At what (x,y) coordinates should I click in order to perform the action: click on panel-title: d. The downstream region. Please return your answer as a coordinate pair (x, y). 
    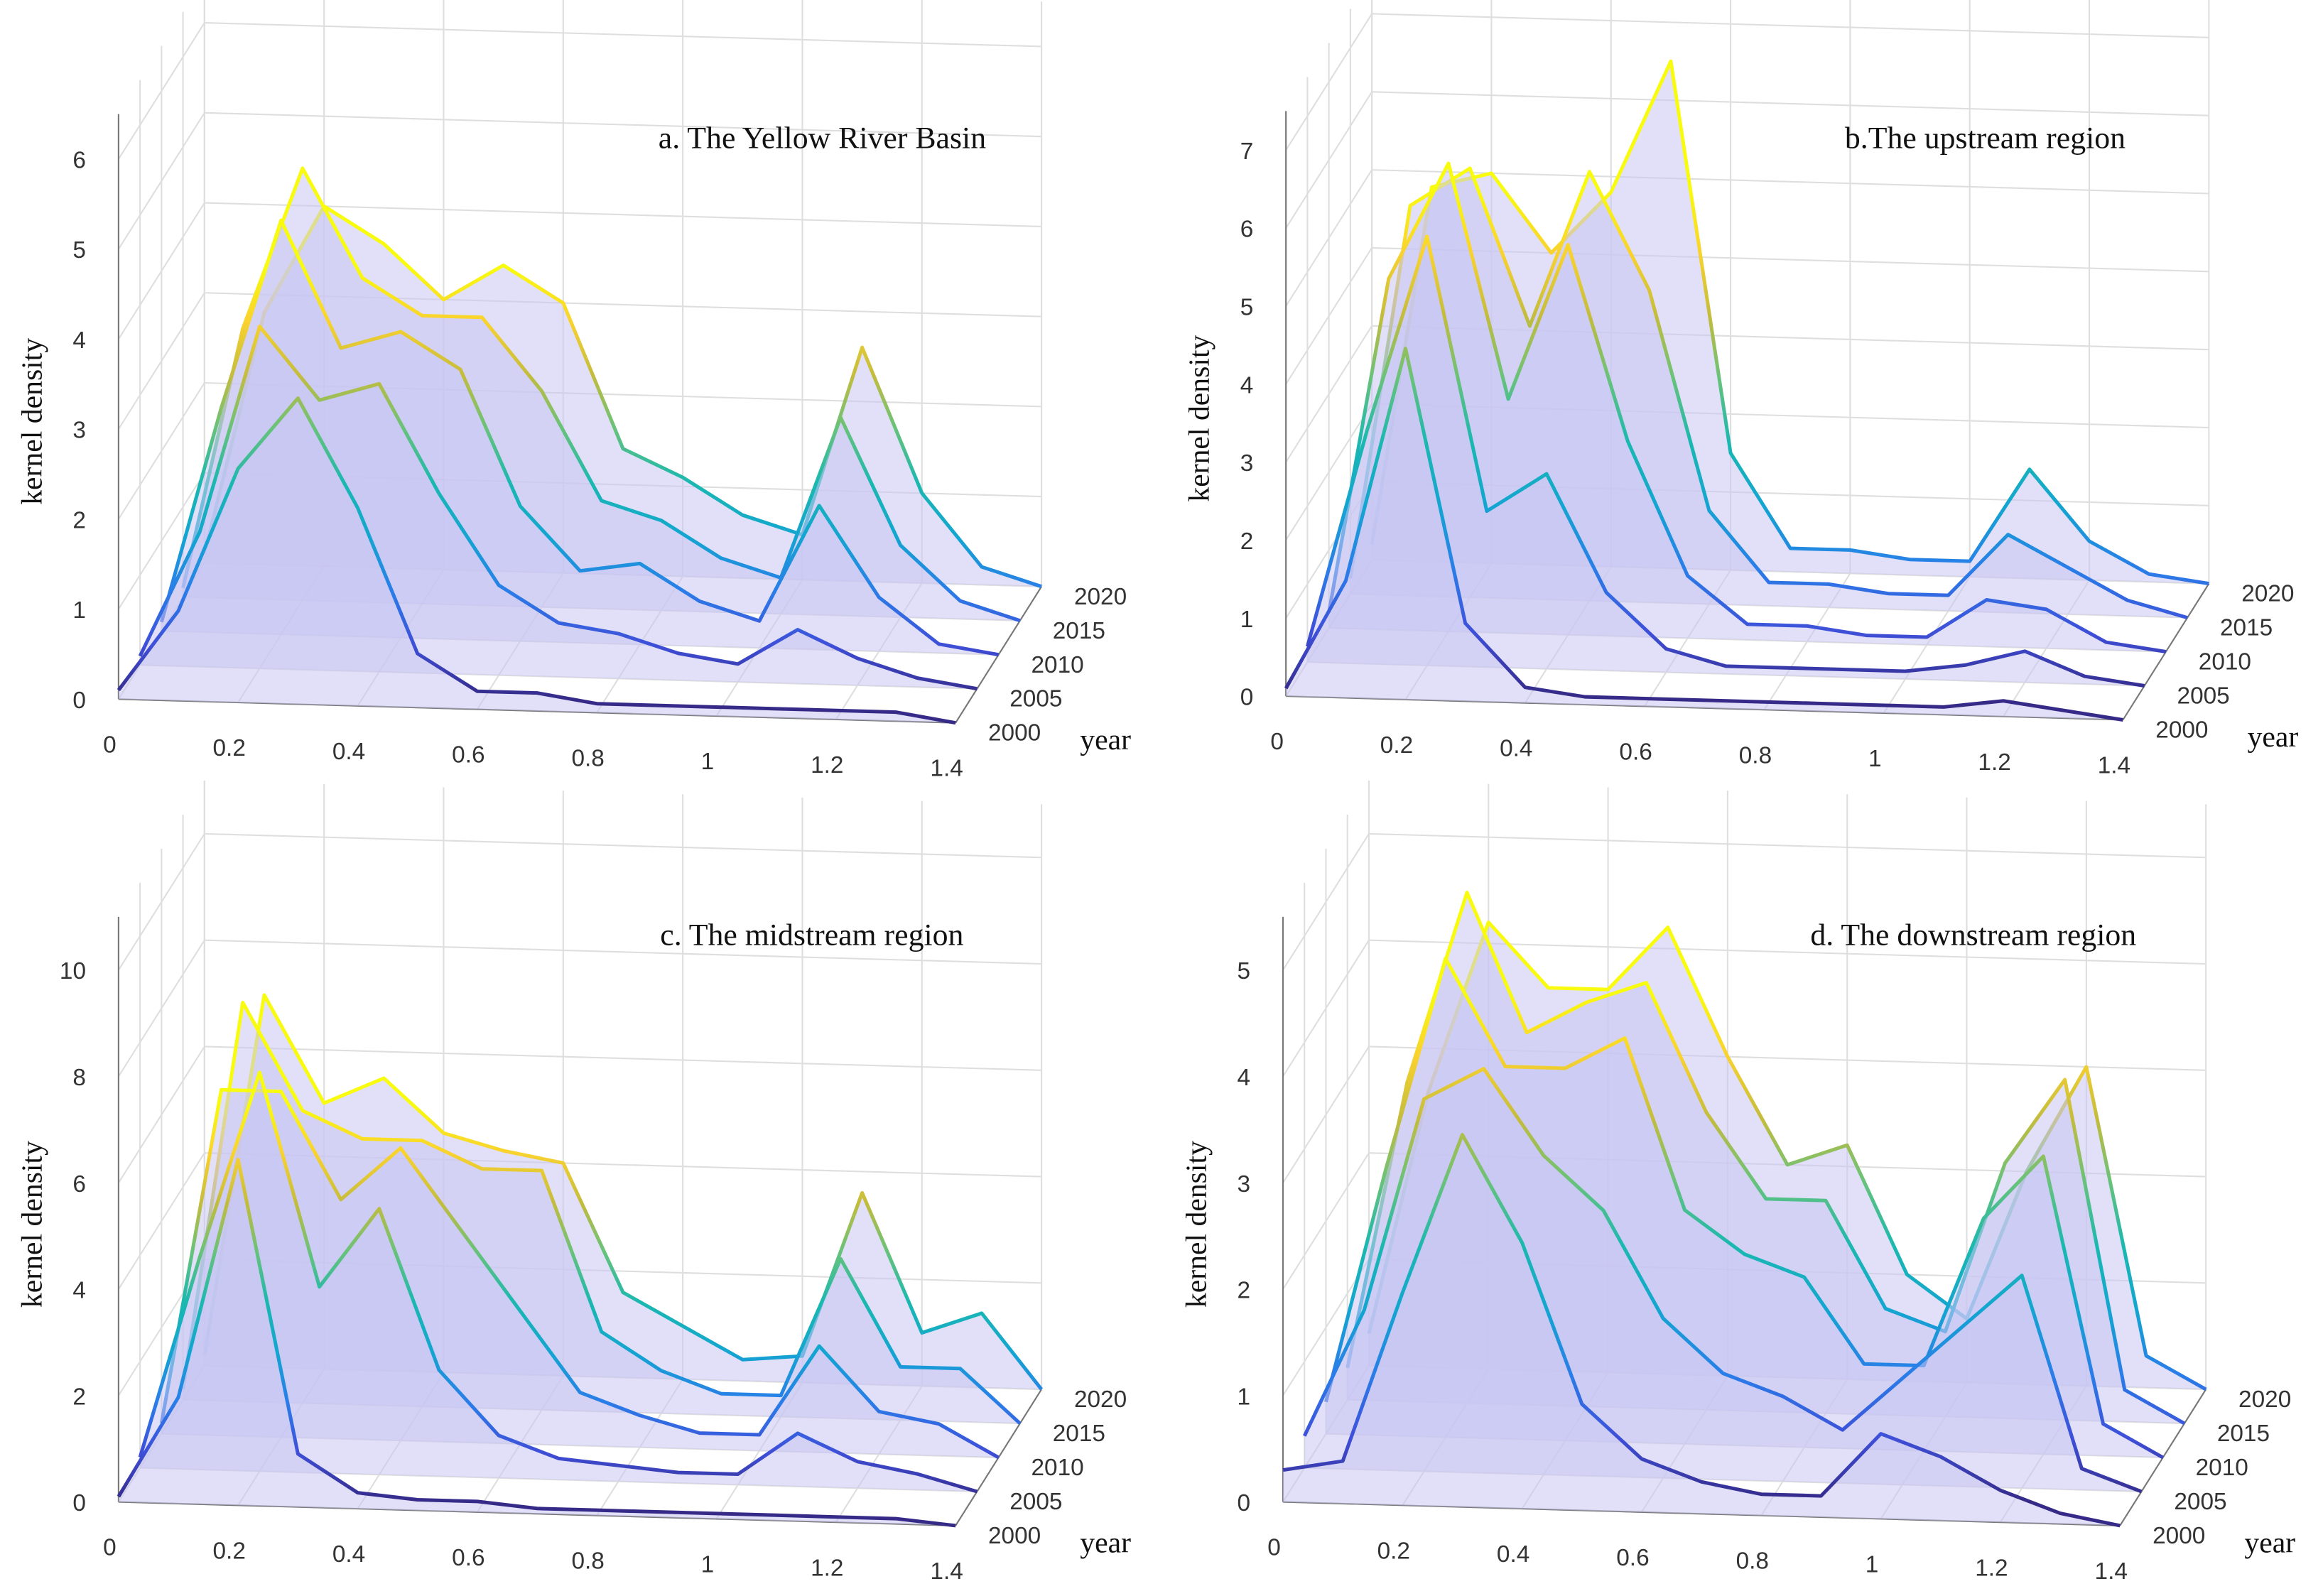
    Looking at the image, I should click on (1973, 935).